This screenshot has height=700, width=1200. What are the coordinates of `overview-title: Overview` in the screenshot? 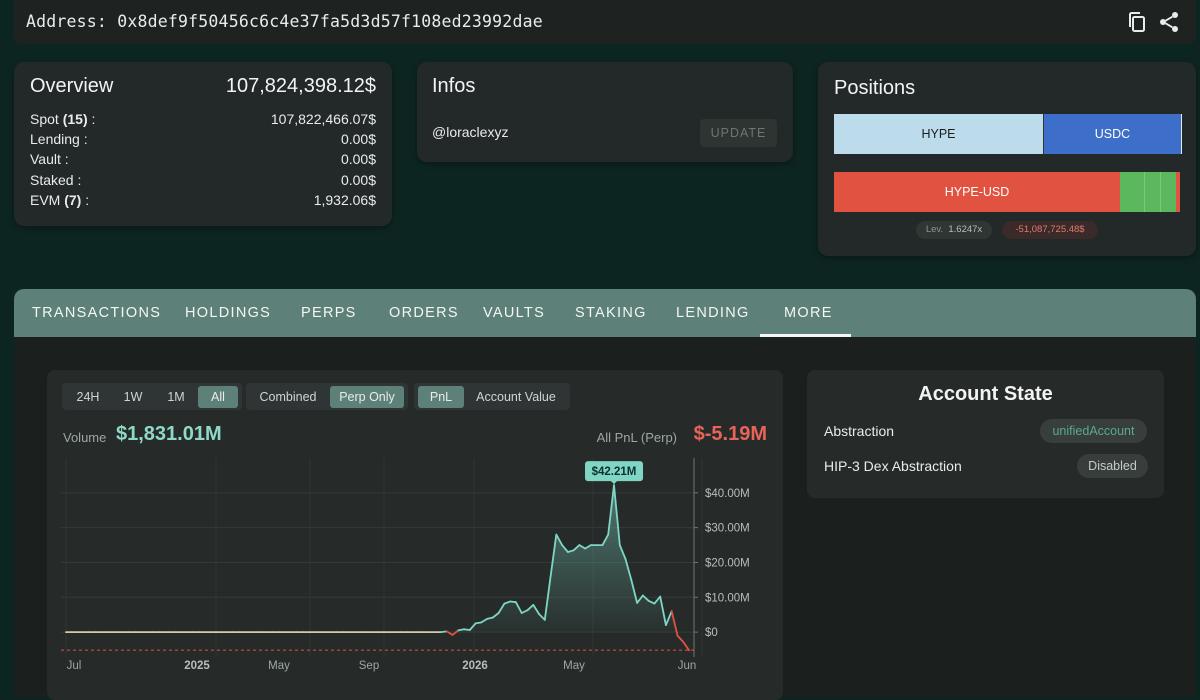 It's located at (72, 86).